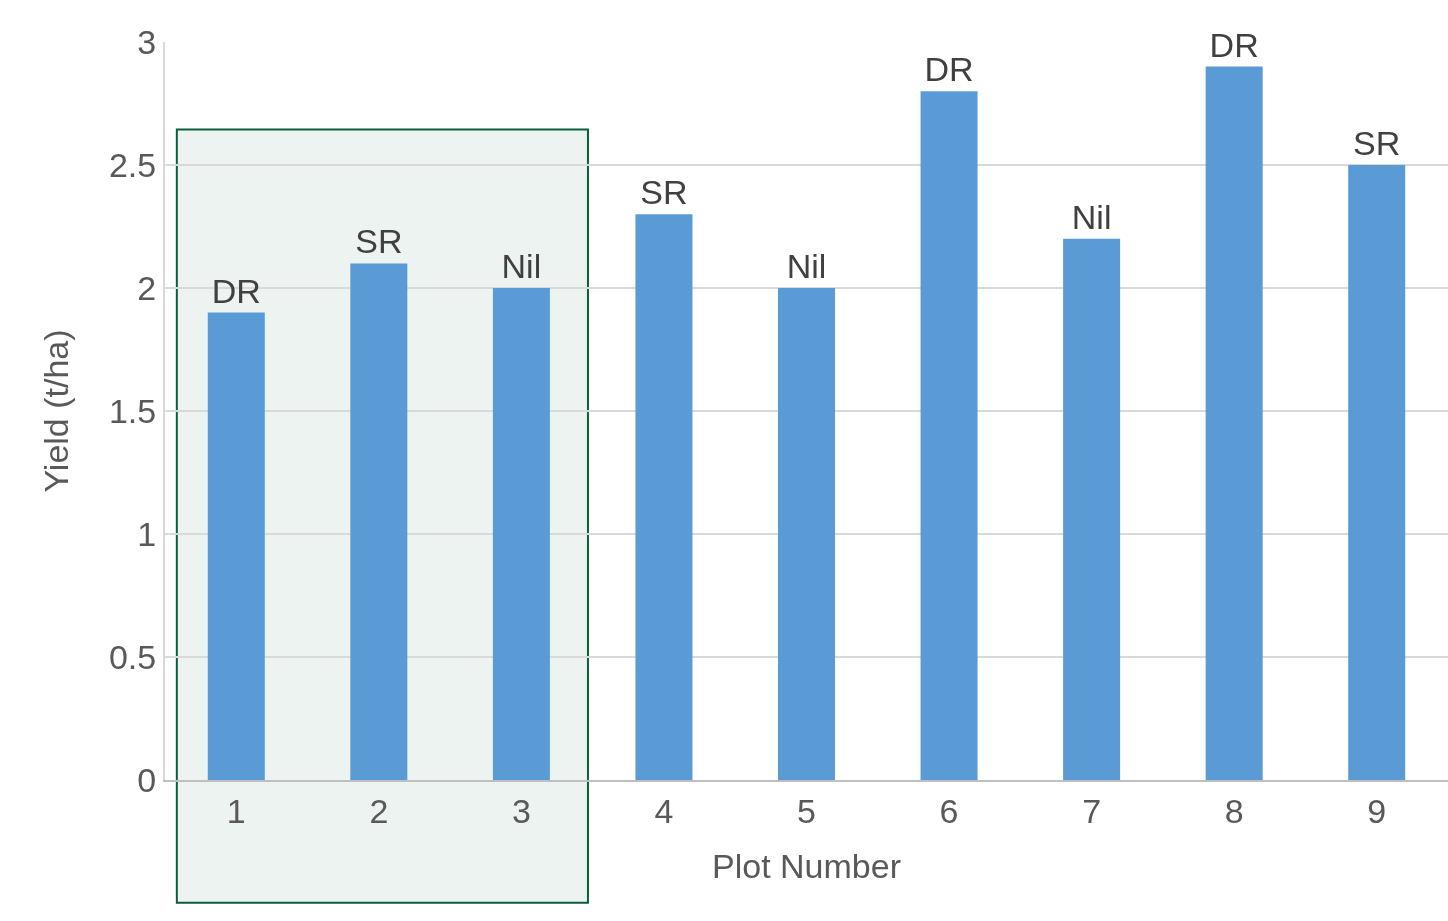 Image resolution: width=1448 pixels, height=921 pixels. Describe the element at coordinates (379, 810) in the screenshot. I see `x-tick-label: 2` at that location.